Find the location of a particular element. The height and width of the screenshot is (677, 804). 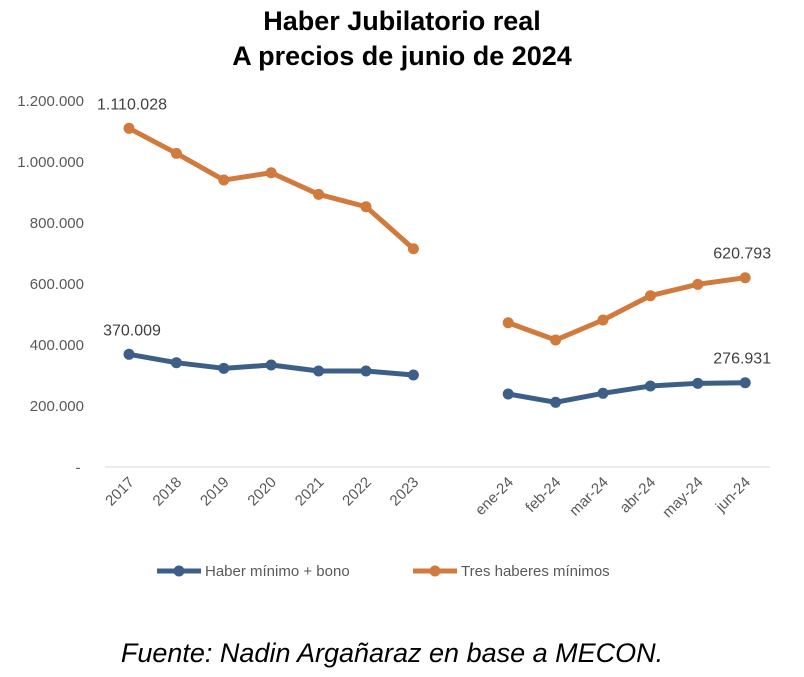

chart-subtitle: A precios de junio de 2024 is located at coordinates (402, 56).